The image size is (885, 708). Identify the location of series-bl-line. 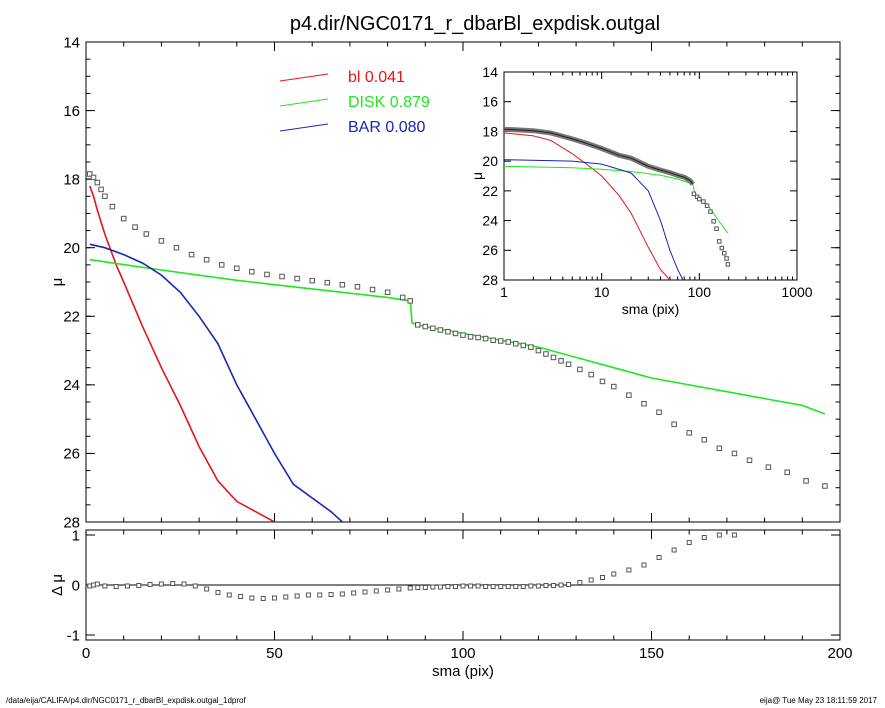
(587, 206).